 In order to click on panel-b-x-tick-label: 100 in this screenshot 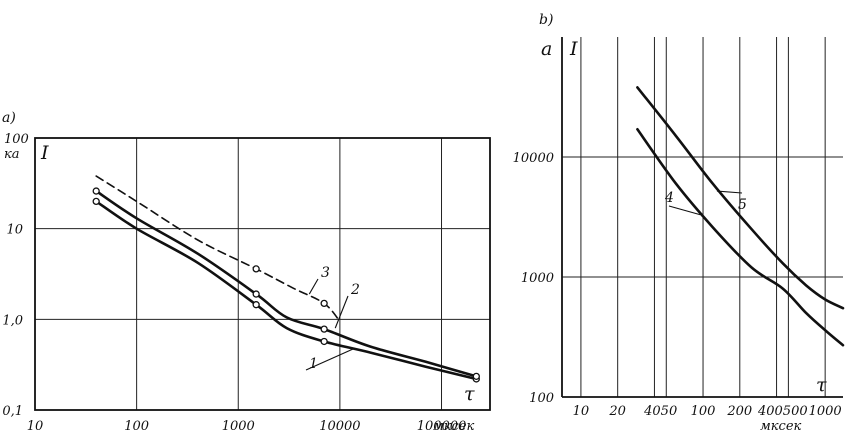, I will do `click(703, 411)`.